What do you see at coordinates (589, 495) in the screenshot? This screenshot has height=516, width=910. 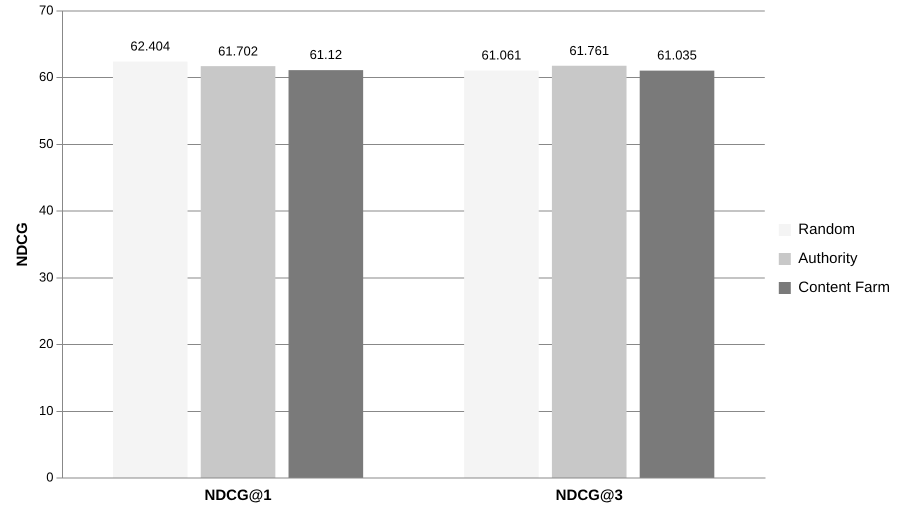 I see `x-tick-label: NDCG@3` at bounding box center [589, 495].